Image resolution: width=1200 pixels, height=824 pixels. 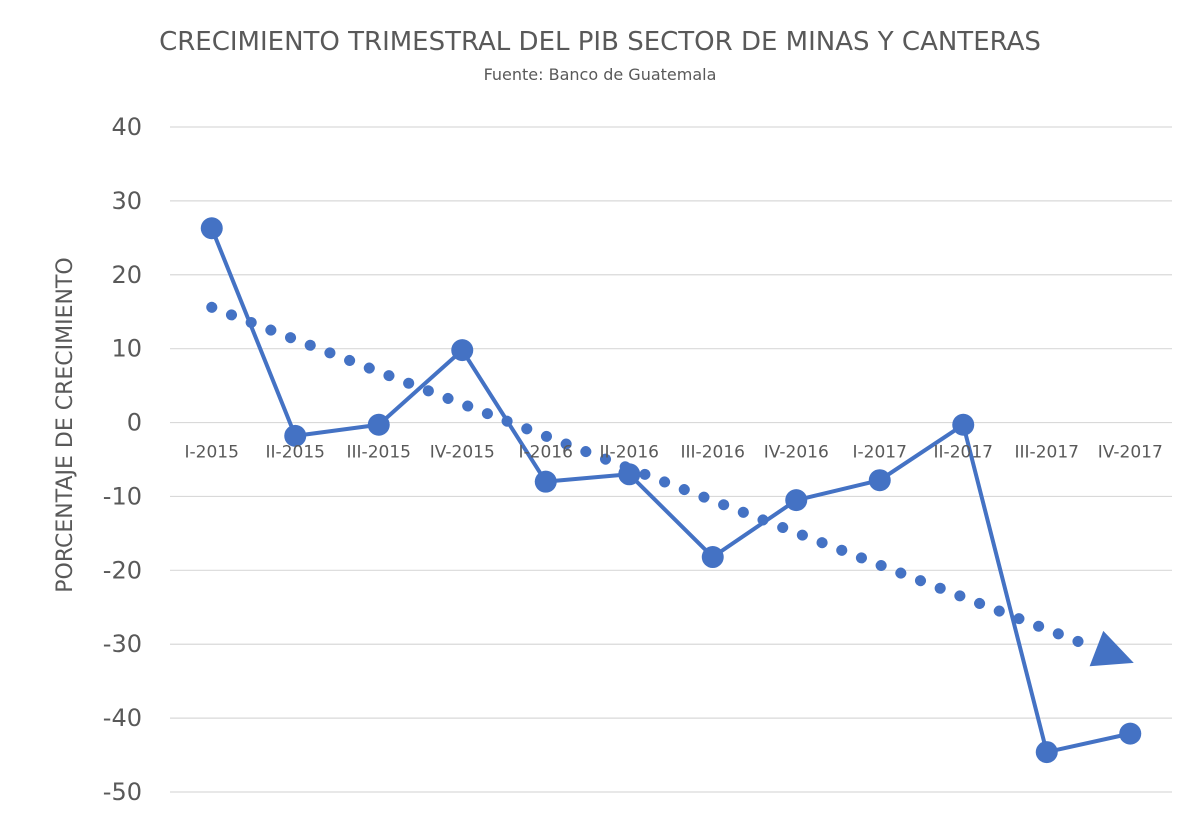 I want to click on x-tick-label: IV-2015, so click(x=462, y=453).